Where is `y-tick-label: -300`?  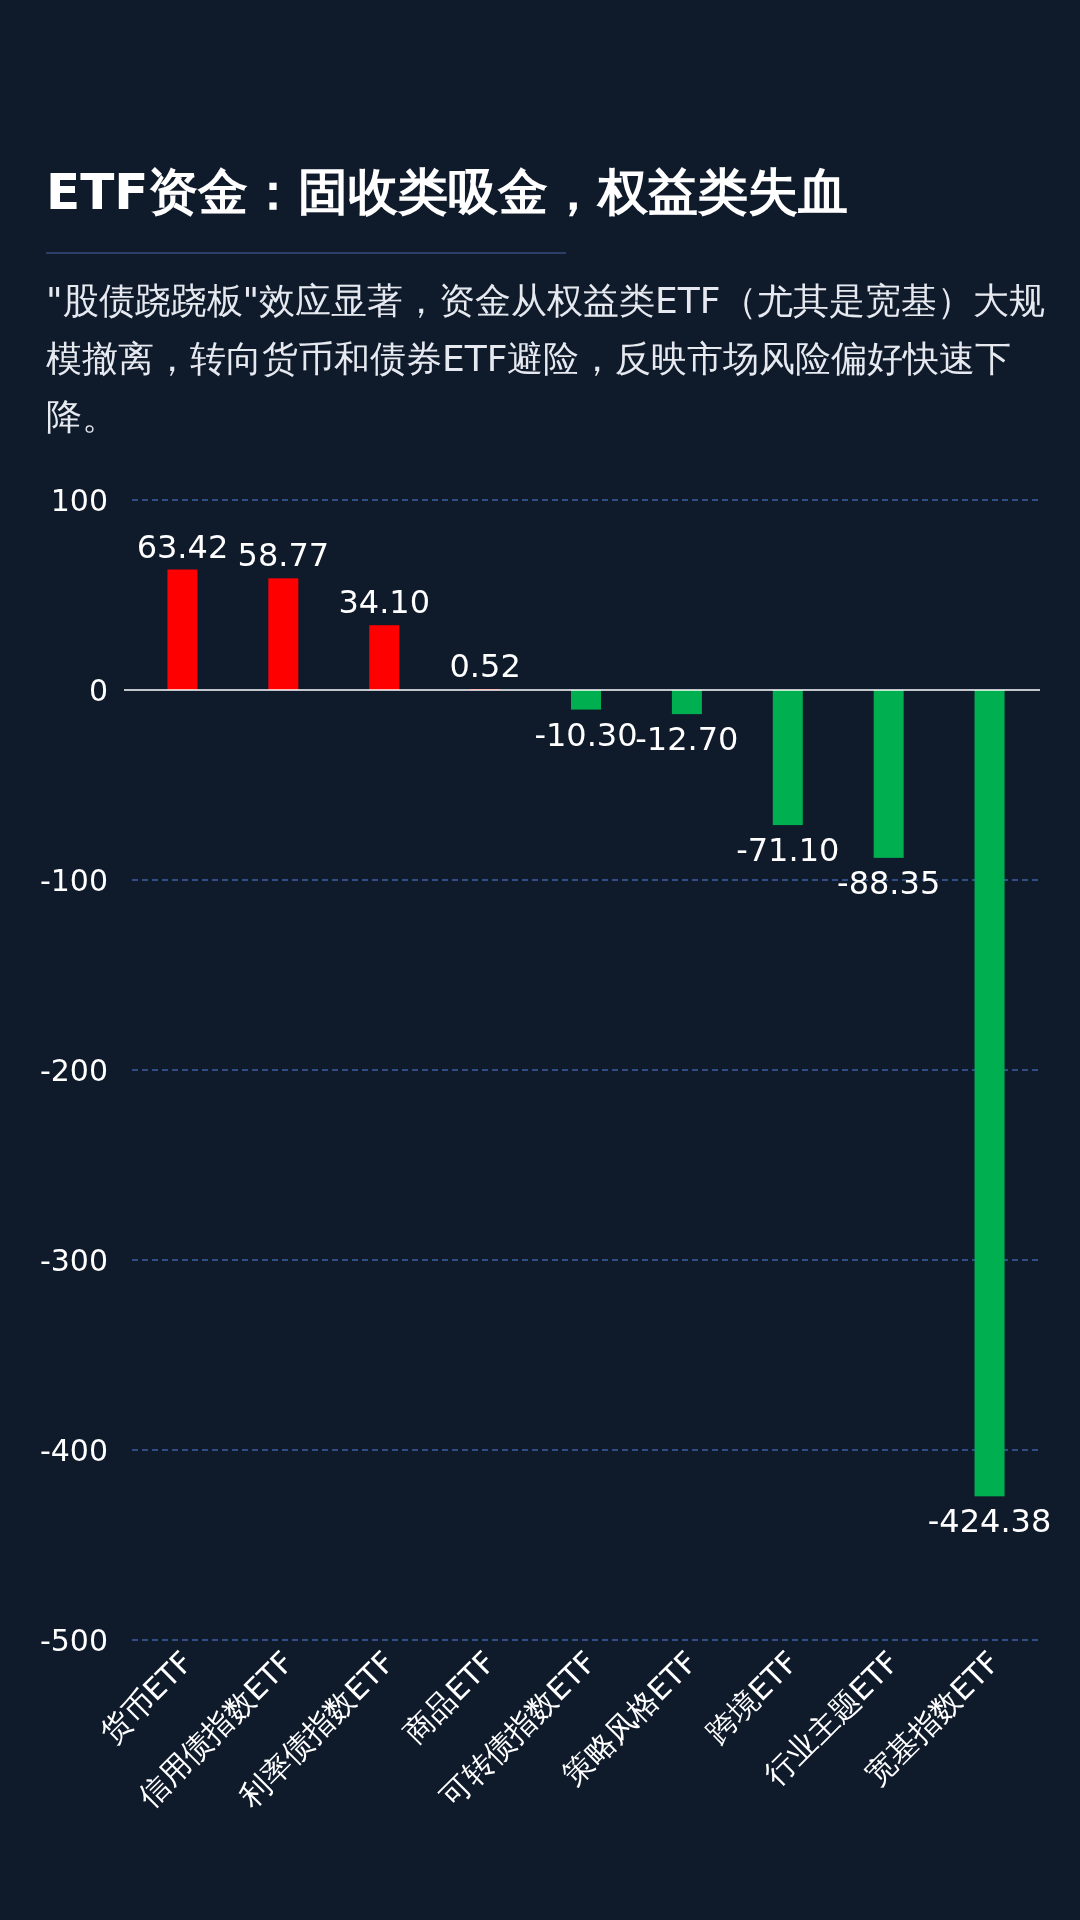
y-tick-label: -300 is located at coordinates (73, 1260).